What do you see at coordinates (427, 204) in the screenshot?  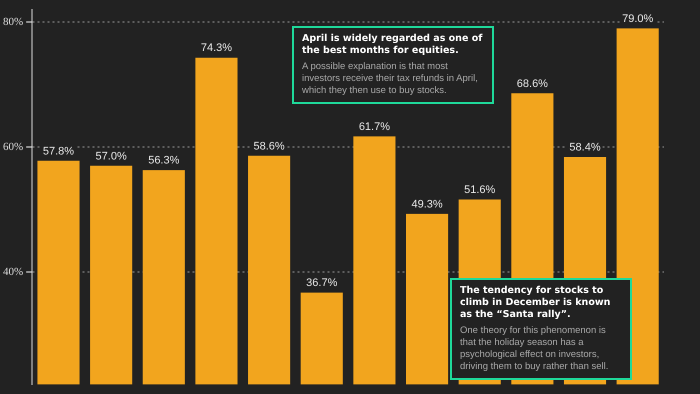 I see `data-label: 49.3%` at bounding box center [427, 204].